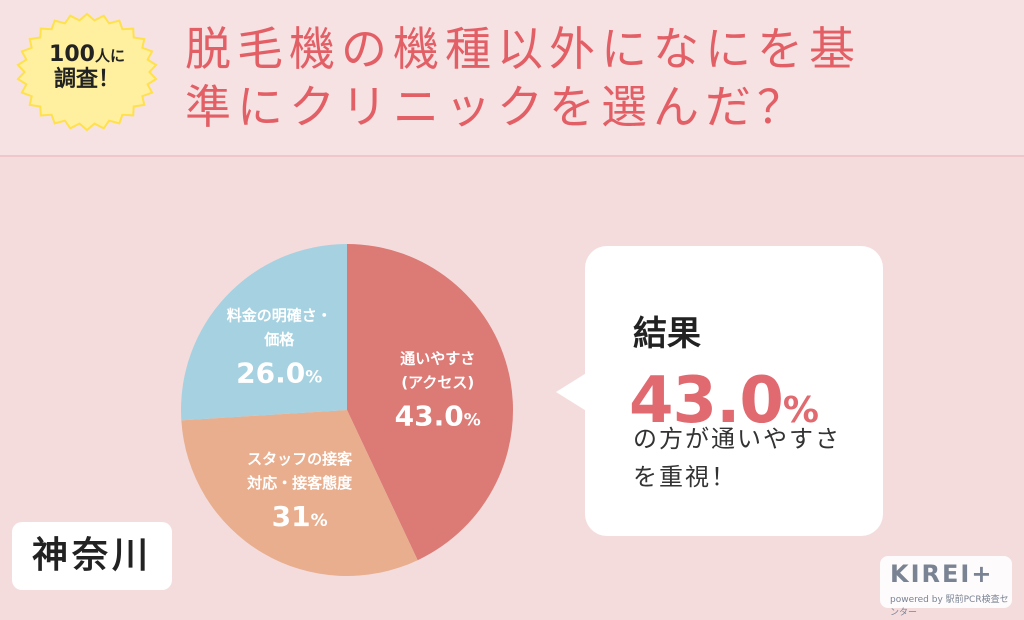  What do you see at coordinates (572, 392) in the screenshot?
I see `callout-pointer` at bounding box center [572, 392].